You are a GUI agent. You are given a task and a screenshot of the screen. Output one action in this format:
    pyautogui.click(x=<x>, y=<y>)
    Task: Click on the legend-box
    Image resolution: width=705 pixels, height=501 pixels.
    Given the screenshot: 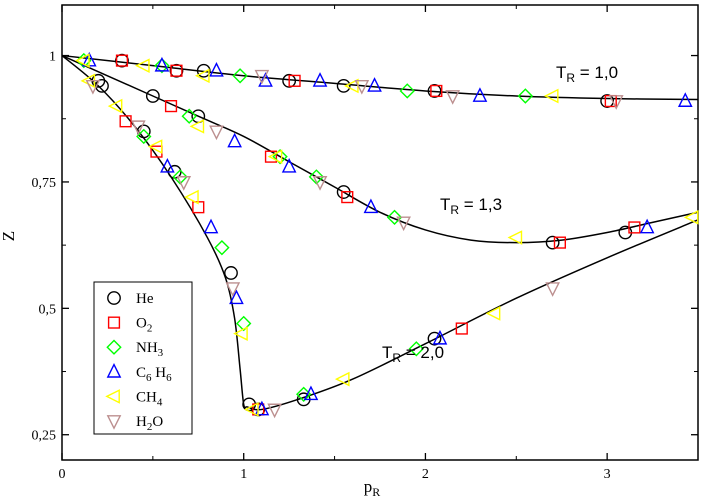 What is the action you would take?
    pyautogui.click(x=143, y=358)
    